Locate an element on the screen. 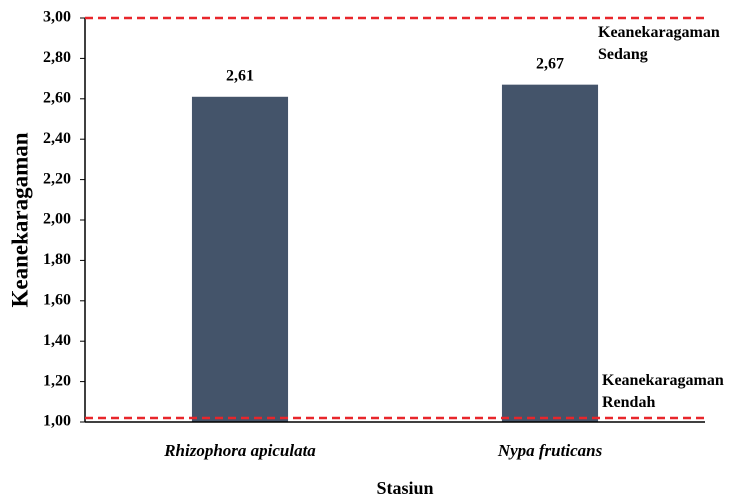 The image size is (740, 501). y-tick-label: 2,00 is located at coordinates (57, 219).